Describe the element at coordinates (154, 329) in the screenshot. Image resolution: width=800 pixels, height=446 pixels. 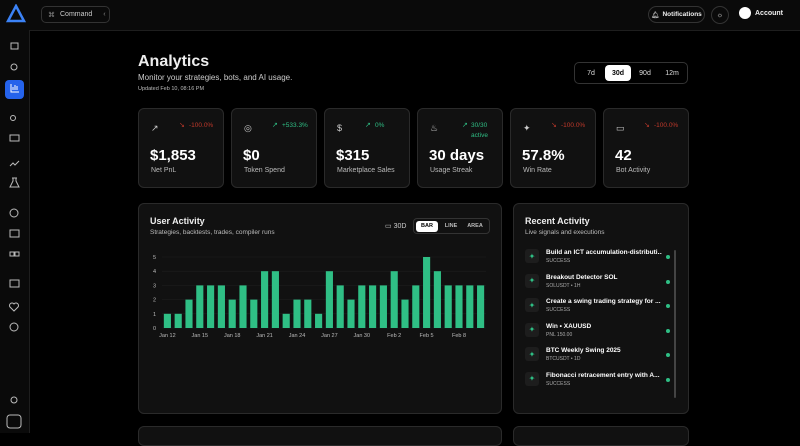
I see `y-tick-label: 0` at that location.